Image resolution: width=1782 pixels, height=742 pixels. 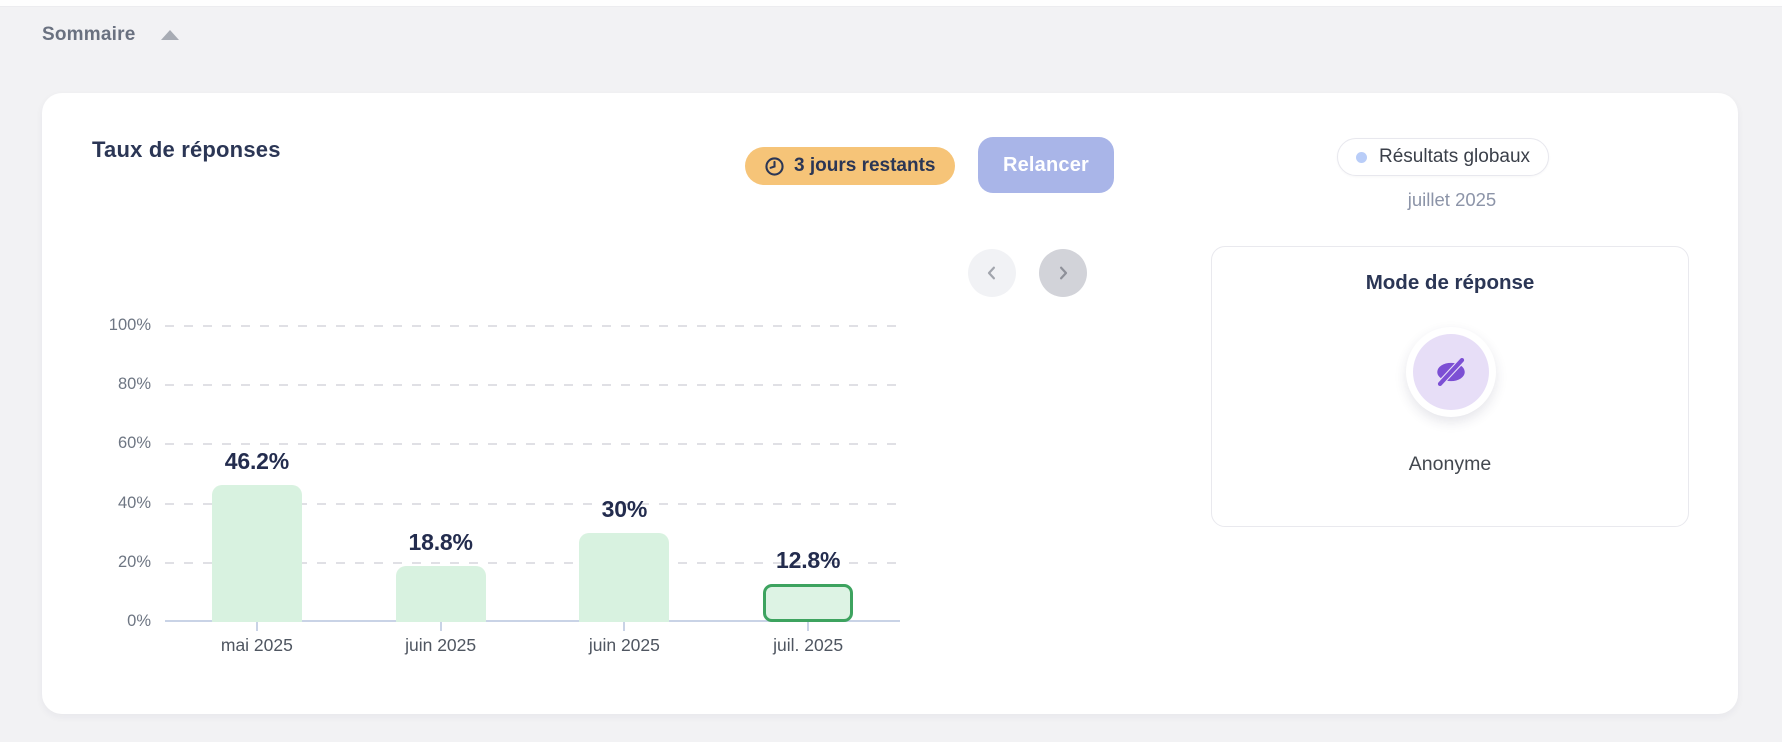 I want to click on prev-period-button, so click(x=992, y=273).